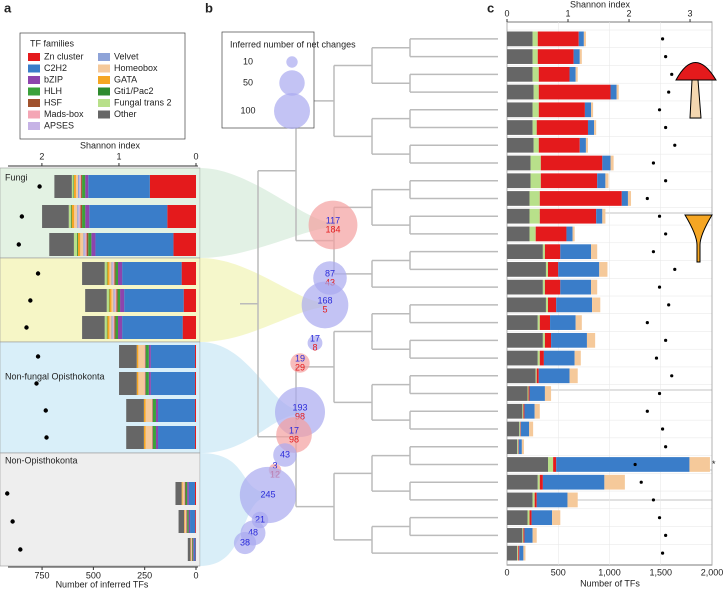 The image size is (723, 589). Describe the element at coordinates (125, 114) in the screenshot. I see `legend-label: Other` at that location.